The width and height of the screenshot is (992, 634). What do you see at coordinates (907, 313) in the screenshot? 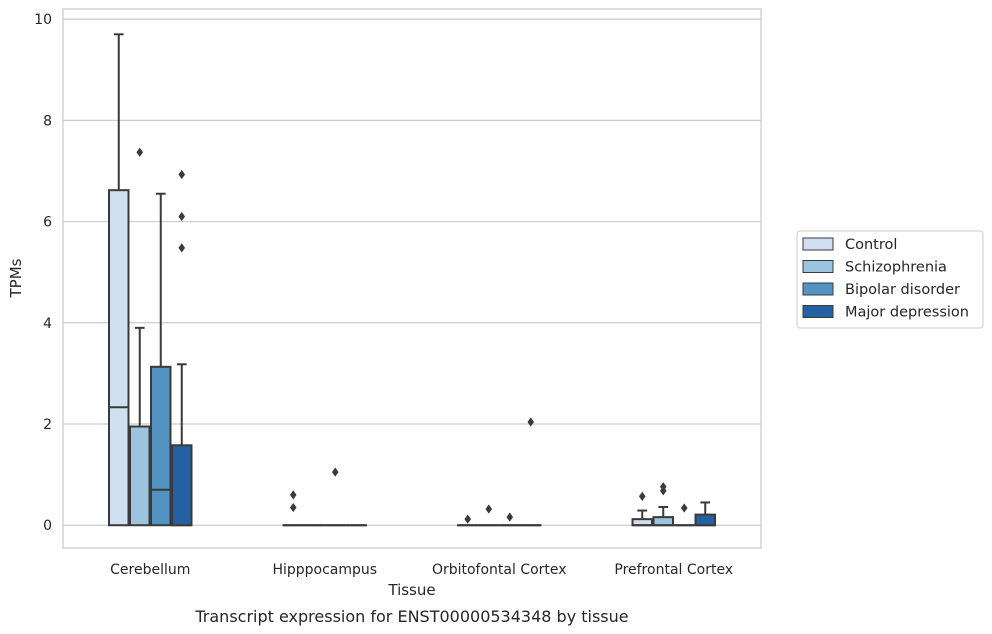
I see `legend-label: Major depression` at bounding box center [907, 313].